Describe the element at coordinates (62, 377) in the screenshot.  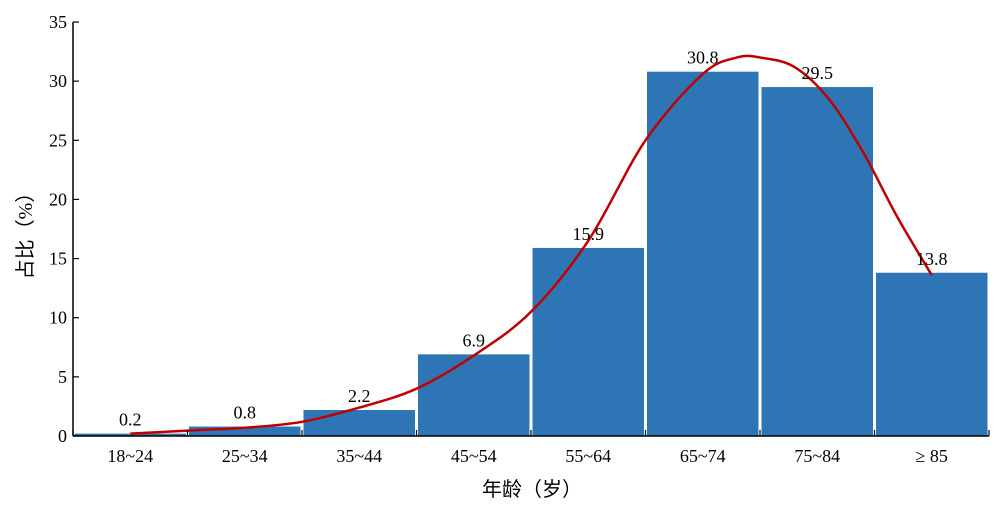
I see `y-tick-label-5: 5` at that location.